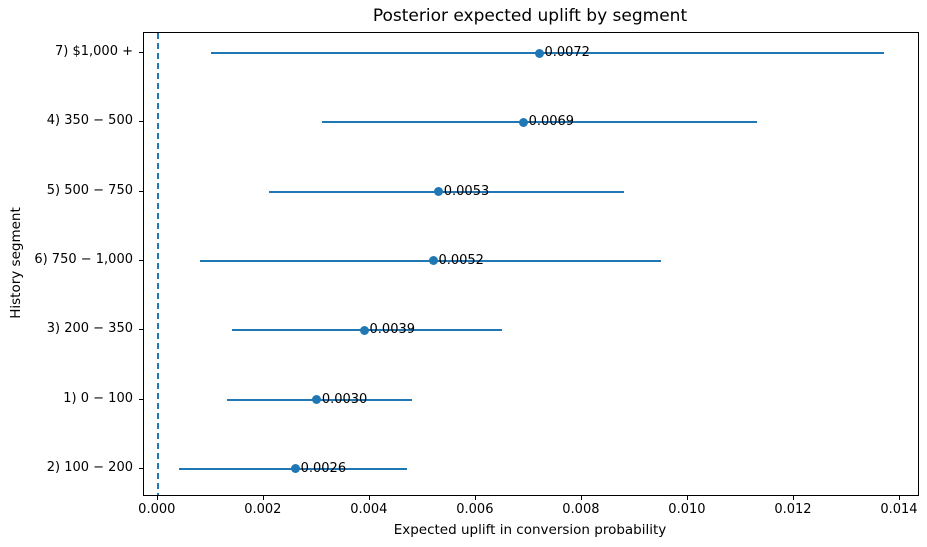 This screenshot has width=927, height=547. Describe the element at coordinates (530, 16) in the screenshot. I see `chart-title: Posterior expected uplift by segment` at that location.